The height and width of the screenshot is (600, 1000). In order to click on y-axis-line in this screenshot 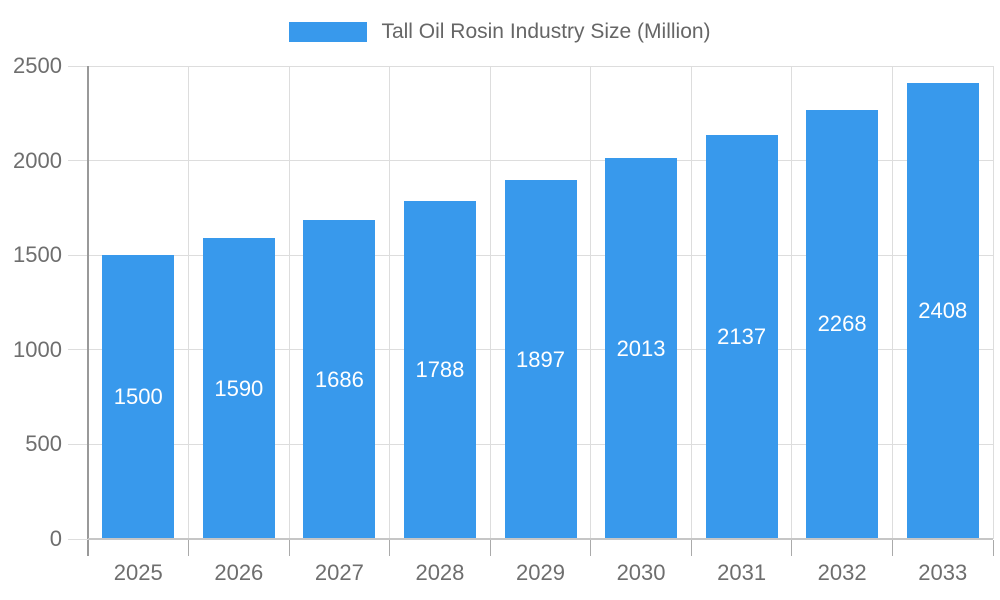, I will do `click(88, 302)`.